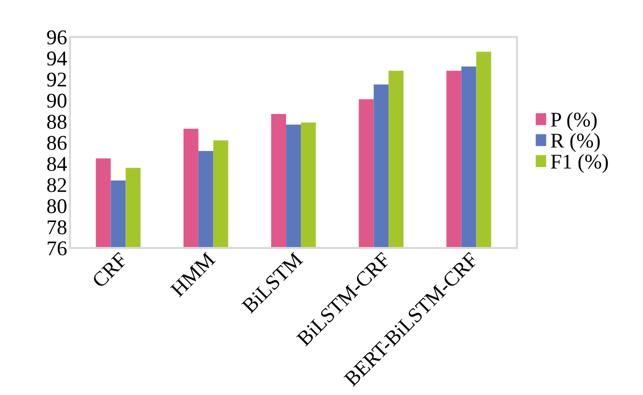  Describe the element at coordinates (575, 142) in the screenshot. I see `legend-label: R (%)` at that location.